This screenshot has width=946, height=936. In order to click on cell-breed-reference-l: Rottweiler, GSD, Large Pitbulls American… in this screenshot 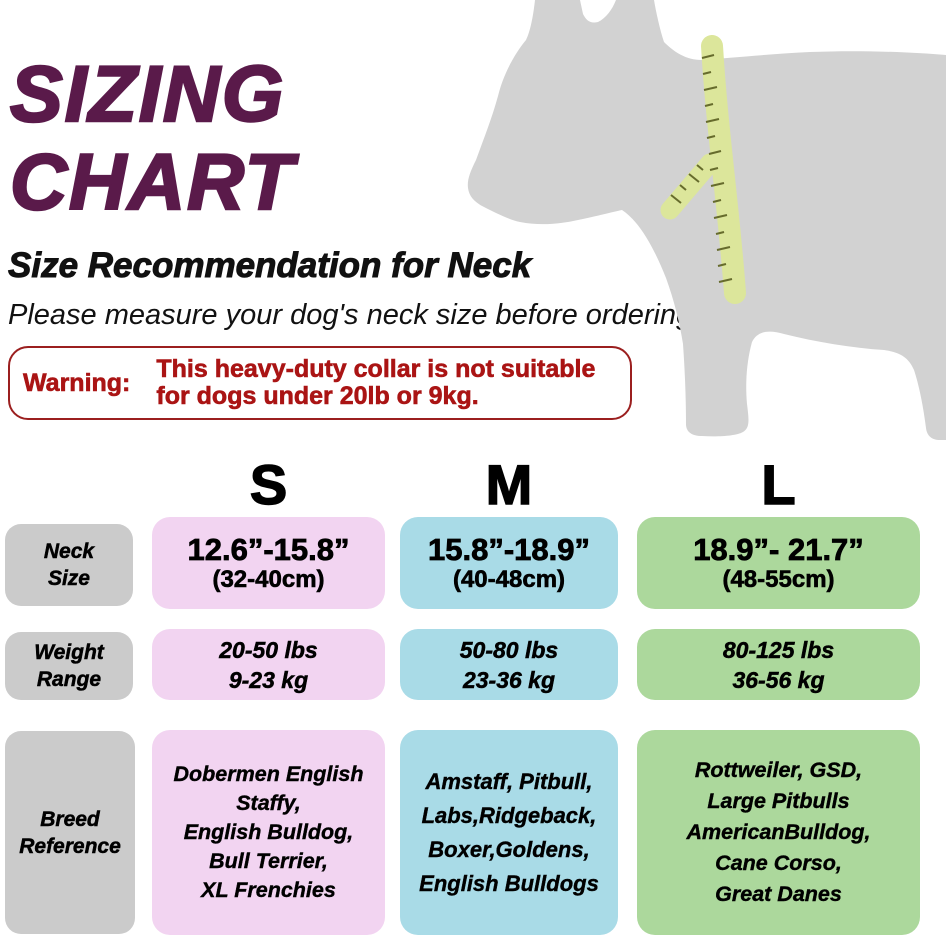, I will do `click(778, 832)`.